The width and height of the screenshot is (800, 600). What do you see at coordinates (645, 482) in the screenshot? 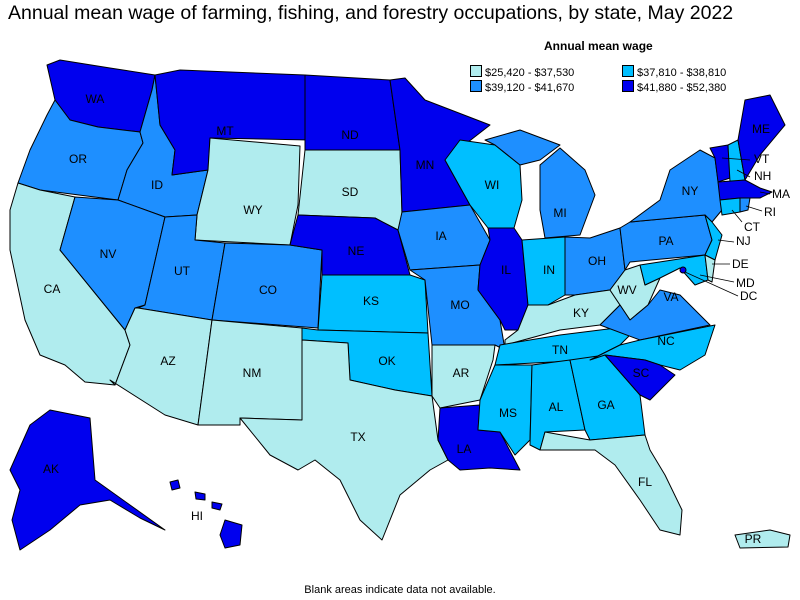
I see `label-FL: FL` at bounding box center [645, 482].